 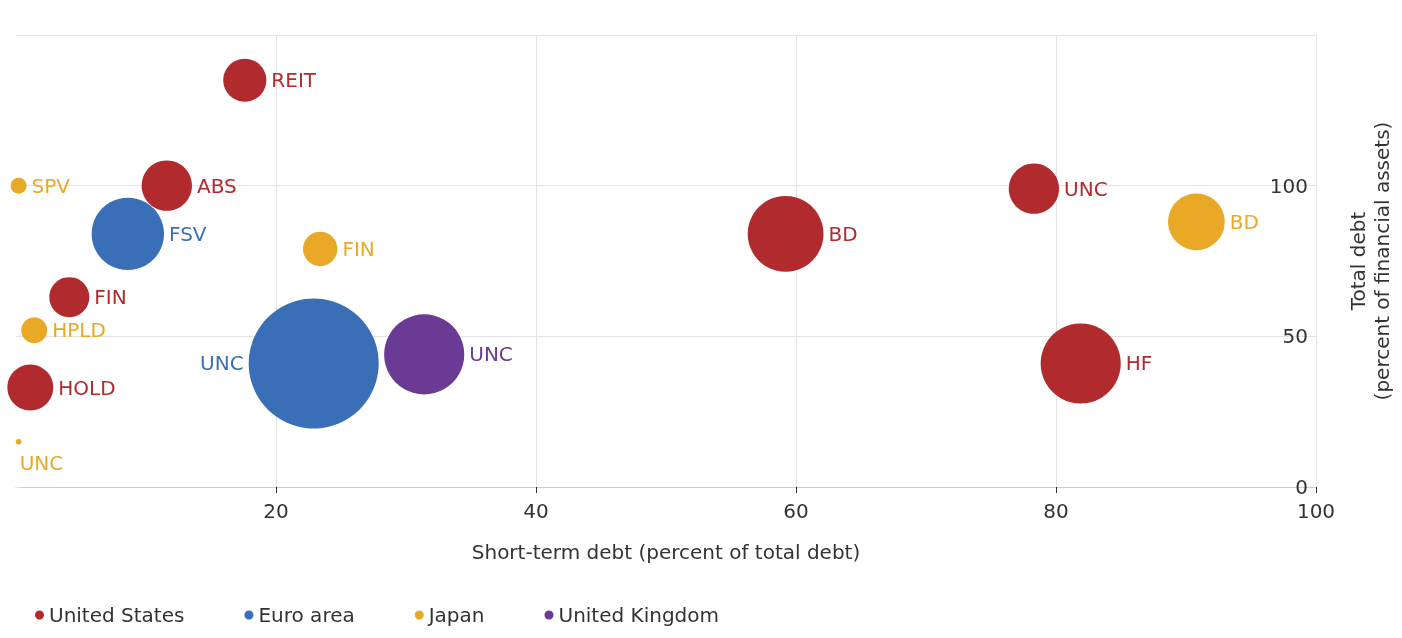 I want to click on data-label: HF, so click(x=1139, y=363).